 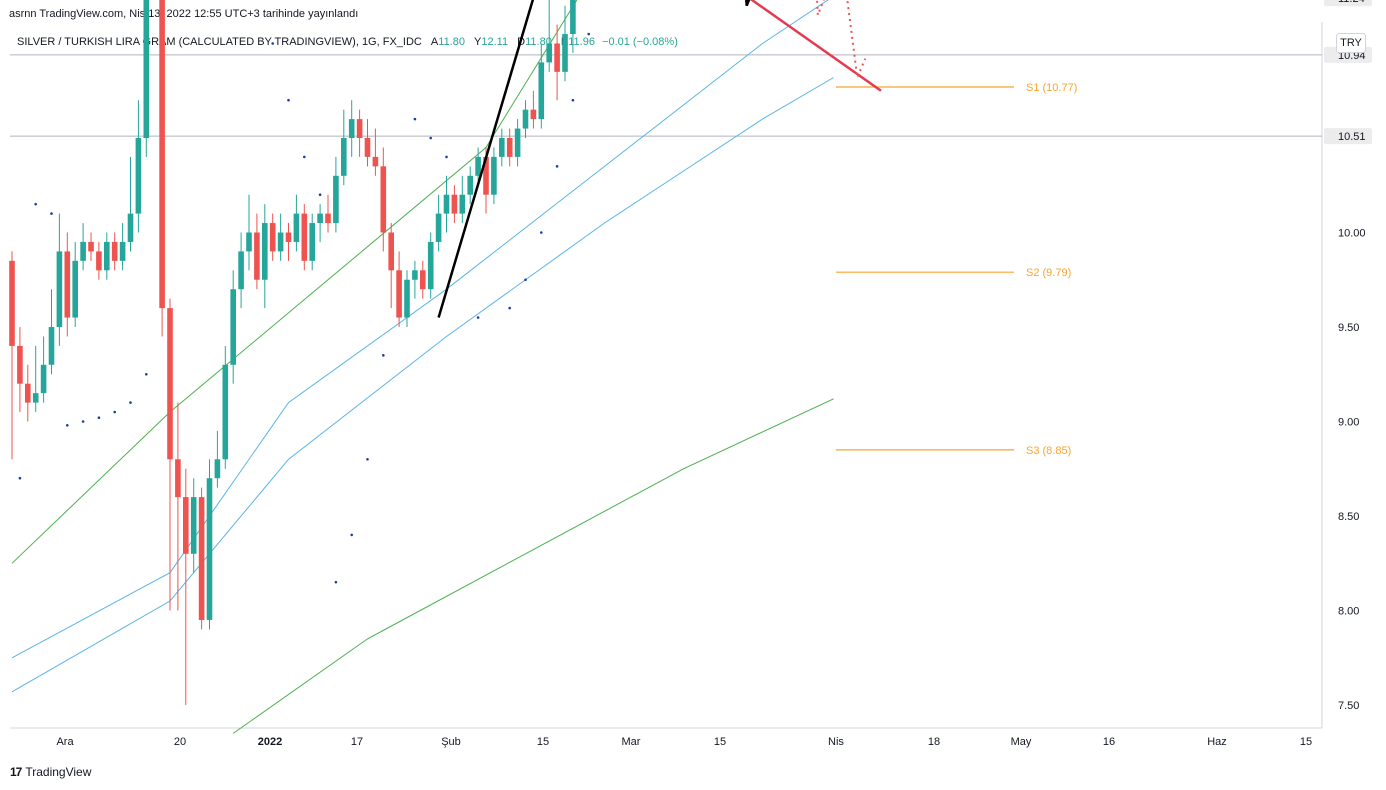 What do you see at coordinates (1048, 273) in the screenshot?
I see `pivot-label: S2 (9.79)` at bounding box center [1048, 273].